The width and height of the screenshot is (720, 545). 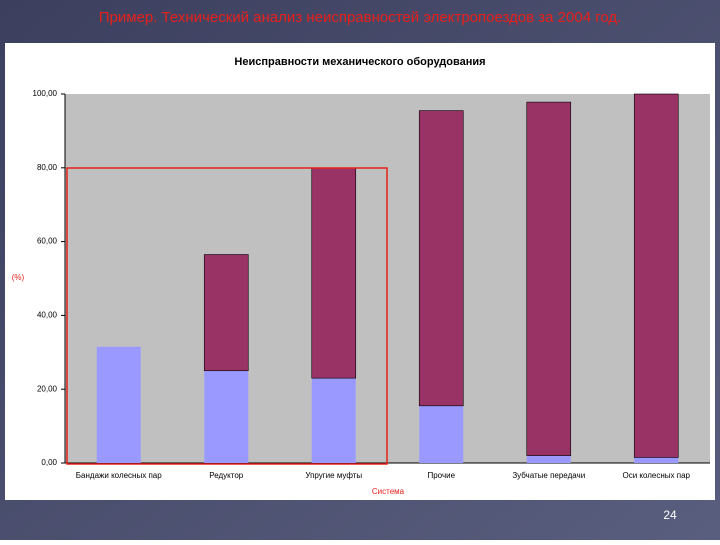 What do you see at coordinates (333, 475) in the screenshot?
I see `x-tick-label: Упругие муфты` at bounding box center [333, 475].